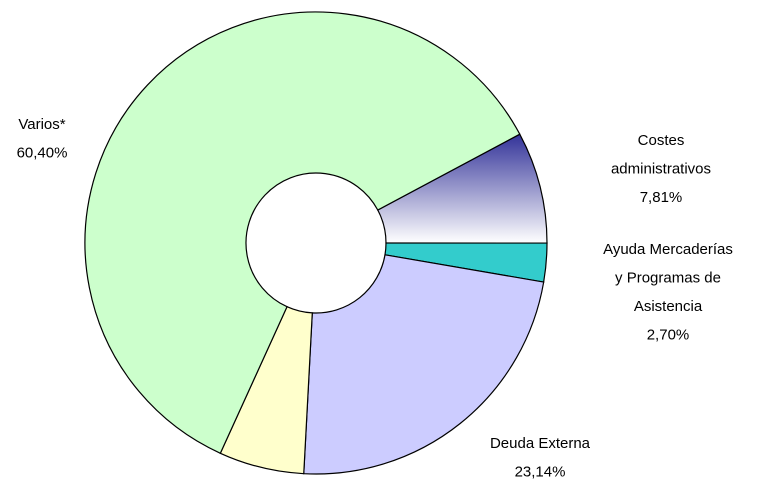 This screenshot has height=488, width=770. What do you see at coordinates (540, 443) in the screenshot?
I see `segment-label: Deuda Externa` at bounding box center [540, 443].